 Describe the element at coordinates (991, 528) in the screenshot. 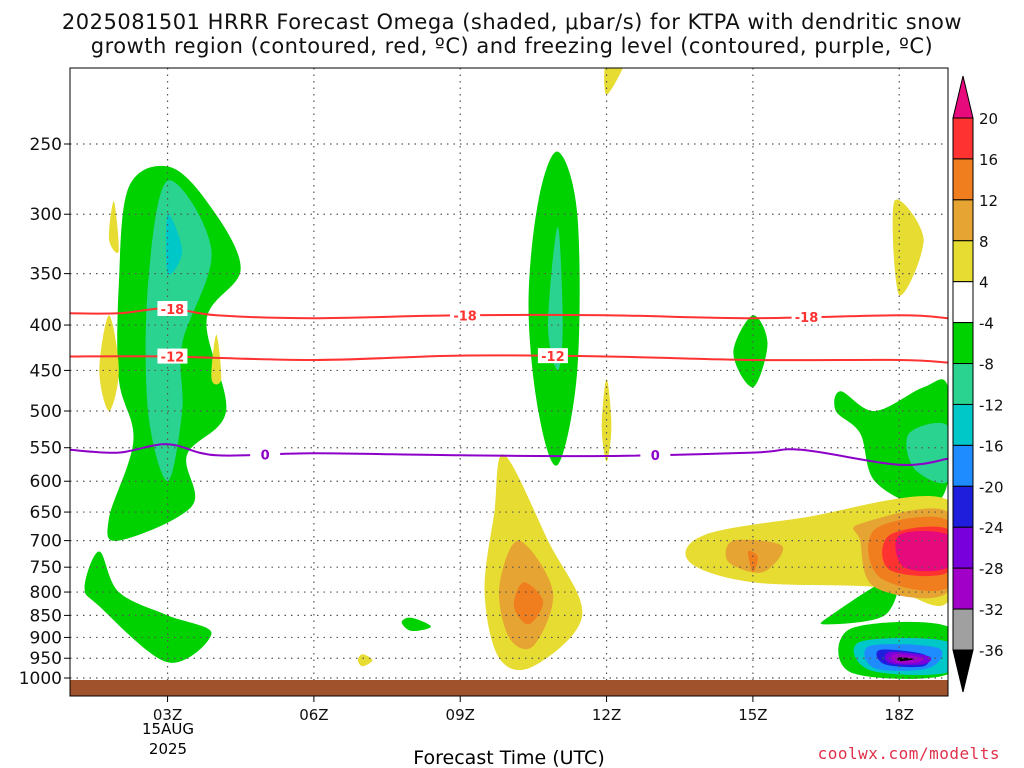

I see `colorbar-label-neg24: -24` at that location.